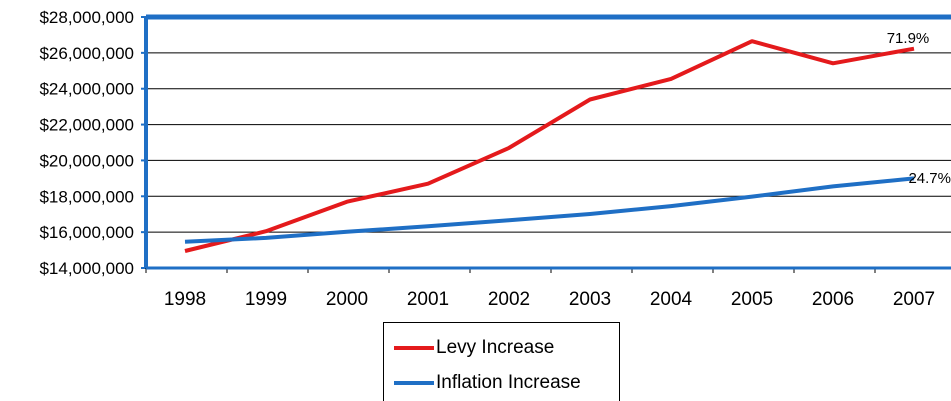  Describe the element at coordinates (86, 89) in the screenshot. I see `y-tick-label: $24,000,000` at that location.